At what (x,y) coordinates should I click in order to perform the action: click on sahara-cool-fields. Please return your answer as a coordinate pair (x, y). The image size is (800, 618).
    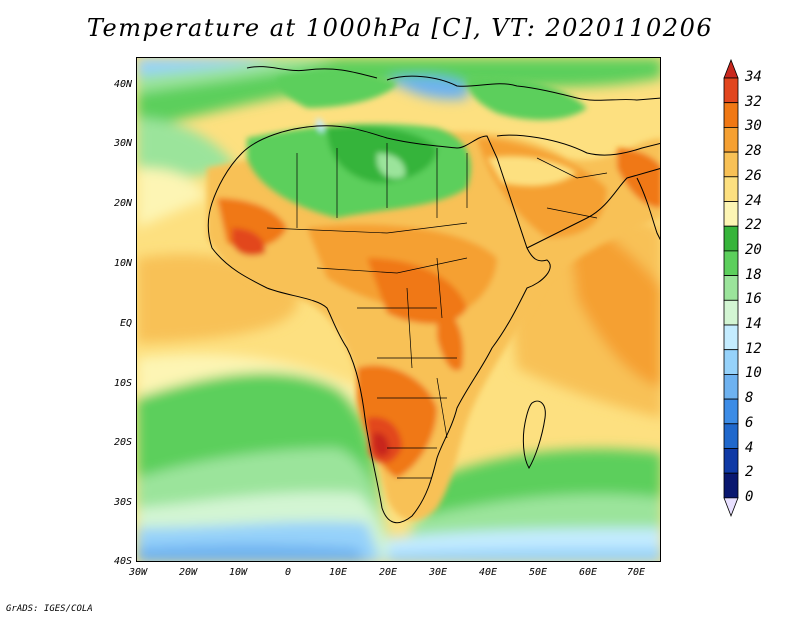
    Looking at the image, I should click on (417, 145).